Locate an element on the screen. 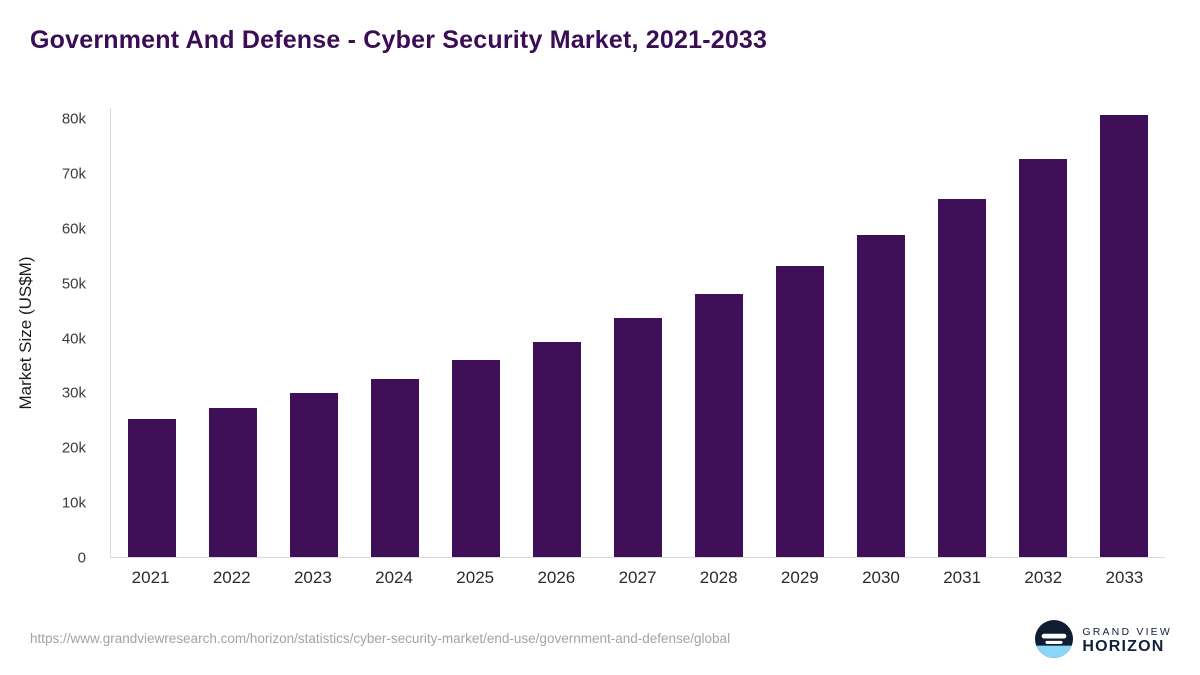 Image resolution: width=1200 pixels, height=675 pixels. bar-2023 is located at coordinates (313, 475).